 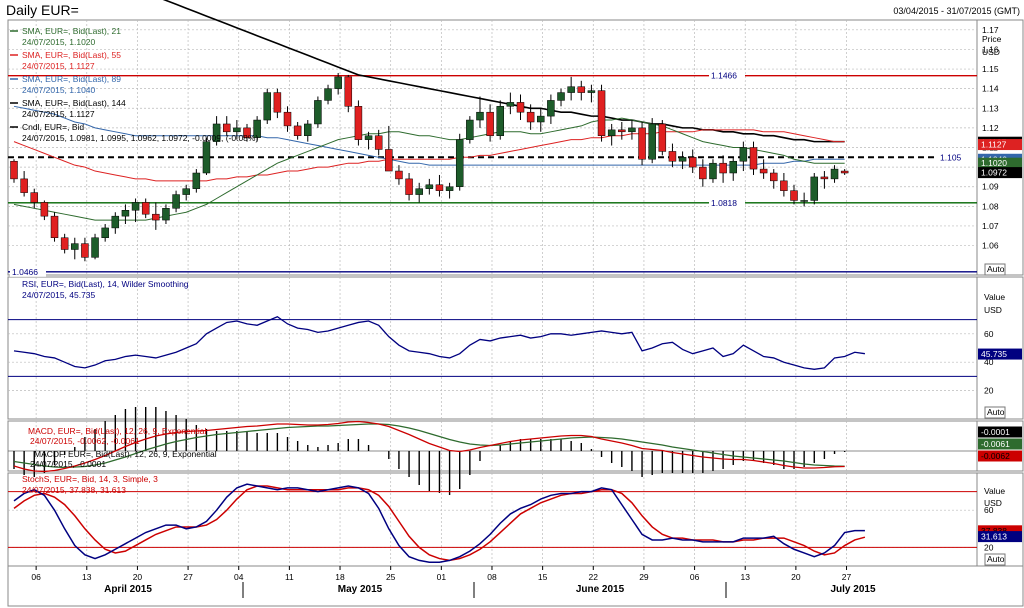 I want to click on chart-title: Daily EUR=, so click(x=42, y=10).